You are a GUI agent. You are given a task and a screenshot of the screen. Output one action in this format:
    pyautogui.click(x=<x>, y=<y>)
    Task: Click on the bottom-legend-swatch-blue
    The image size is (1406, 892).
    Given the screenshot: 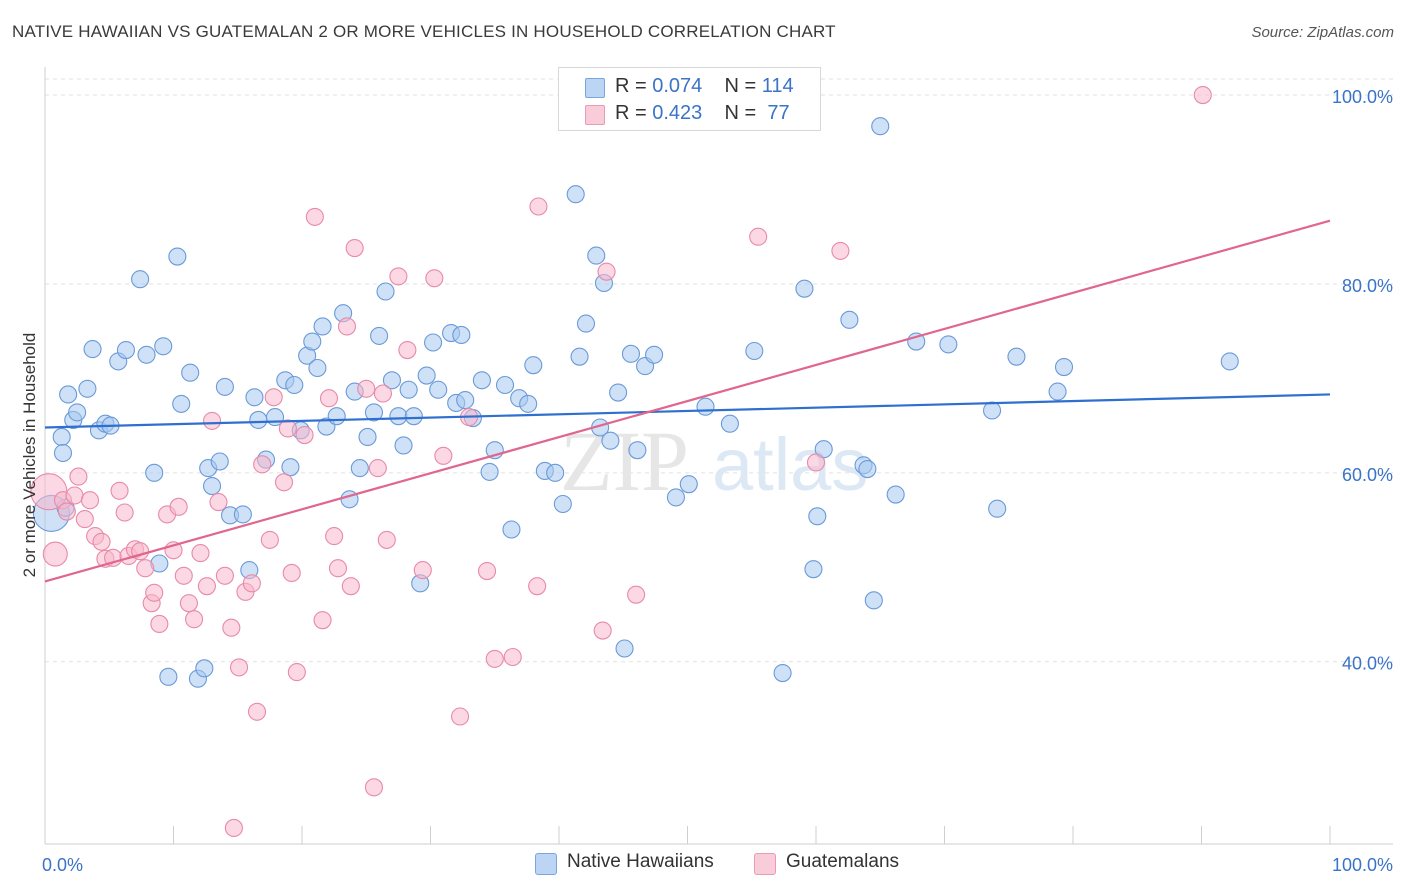 What is the action you would take?
    pyautogui.click(x=546, y=864)
    